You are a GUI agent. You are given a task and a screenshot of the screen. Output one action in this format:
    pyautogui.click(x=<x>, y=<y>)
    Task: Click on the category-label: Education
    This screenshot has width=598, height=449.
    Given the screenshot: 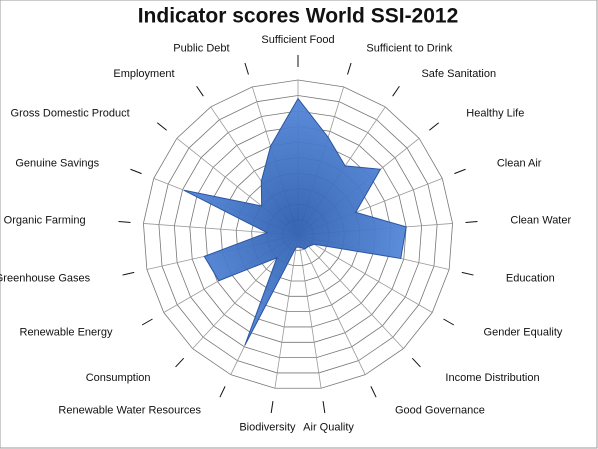 What is the action you would take?
    pyautogui.click(x=530, y=278)
    